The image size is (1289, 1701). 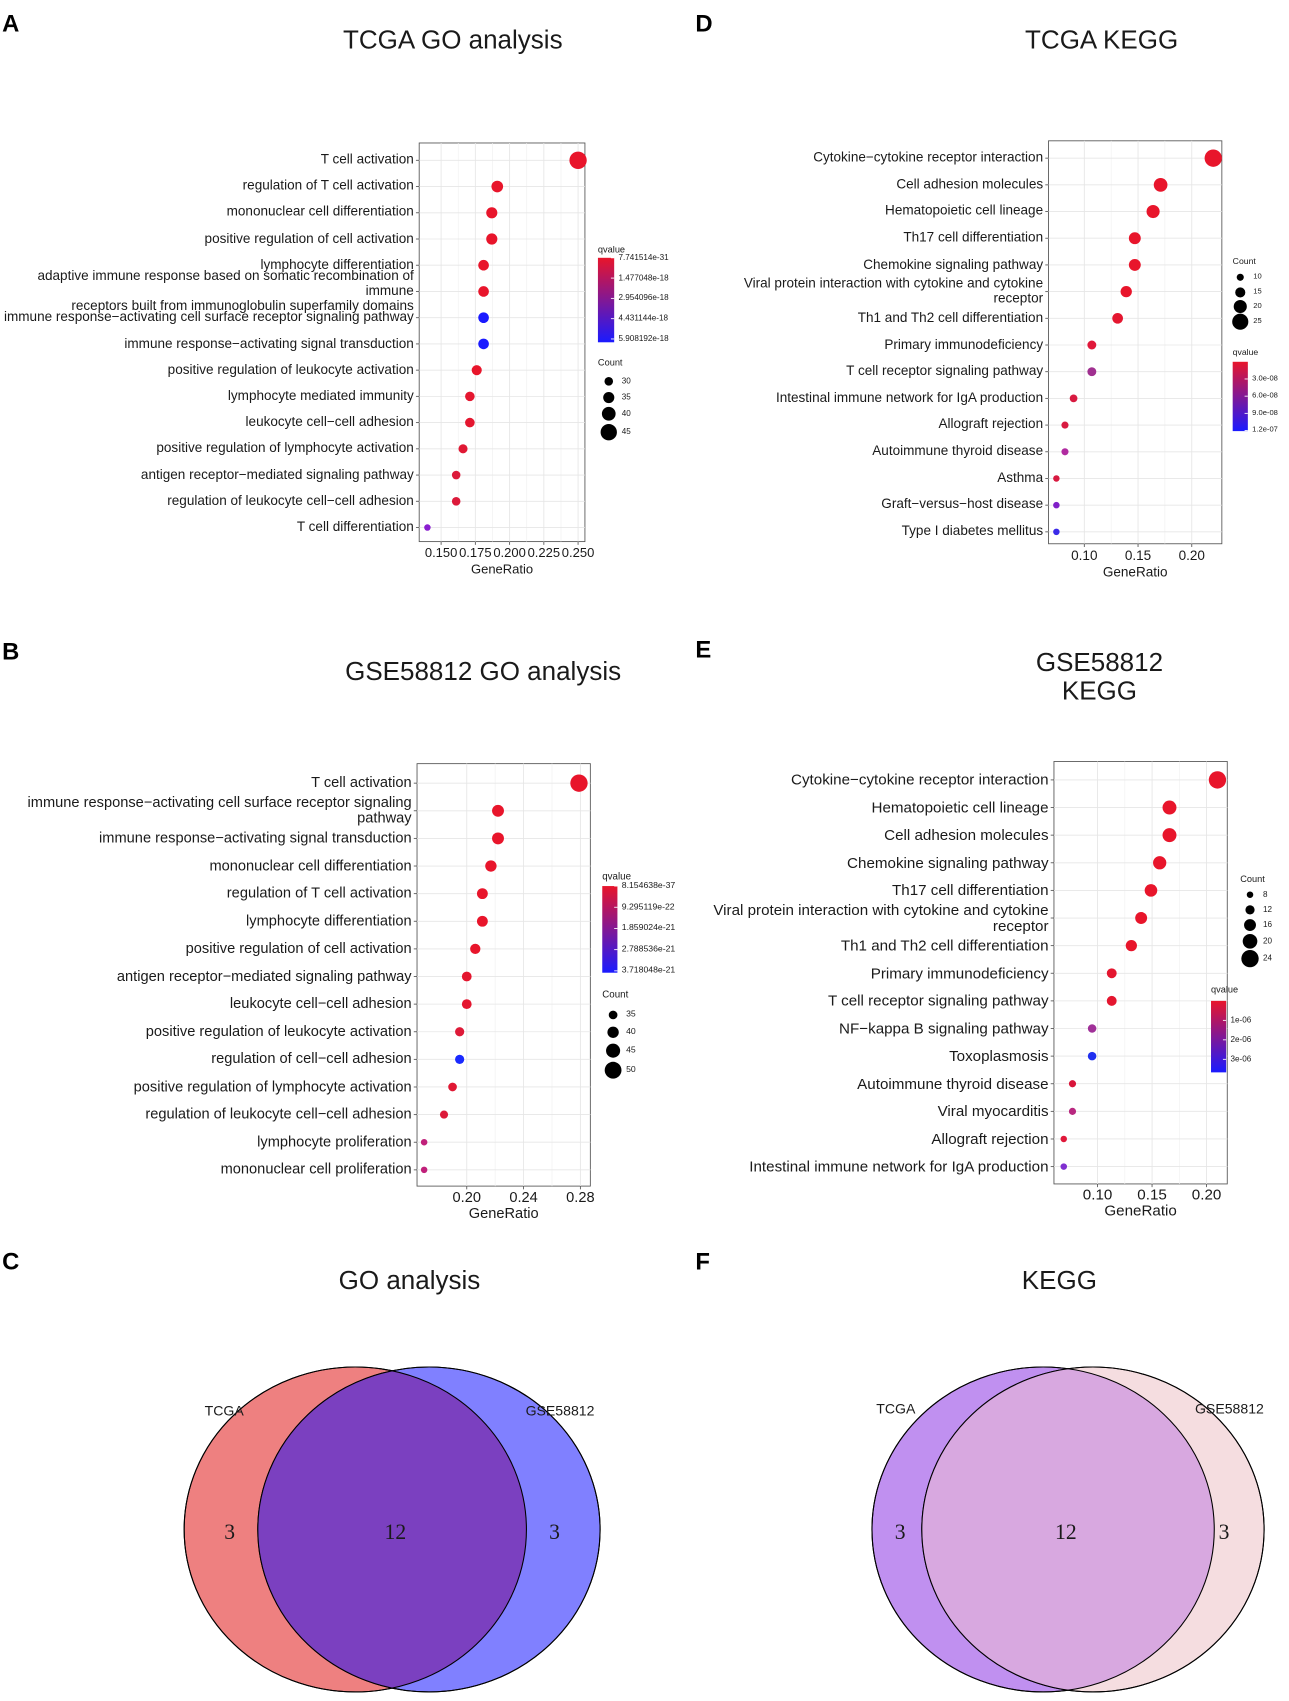 I want to click on category-label: Asthma, so click(x=1020, y=477).